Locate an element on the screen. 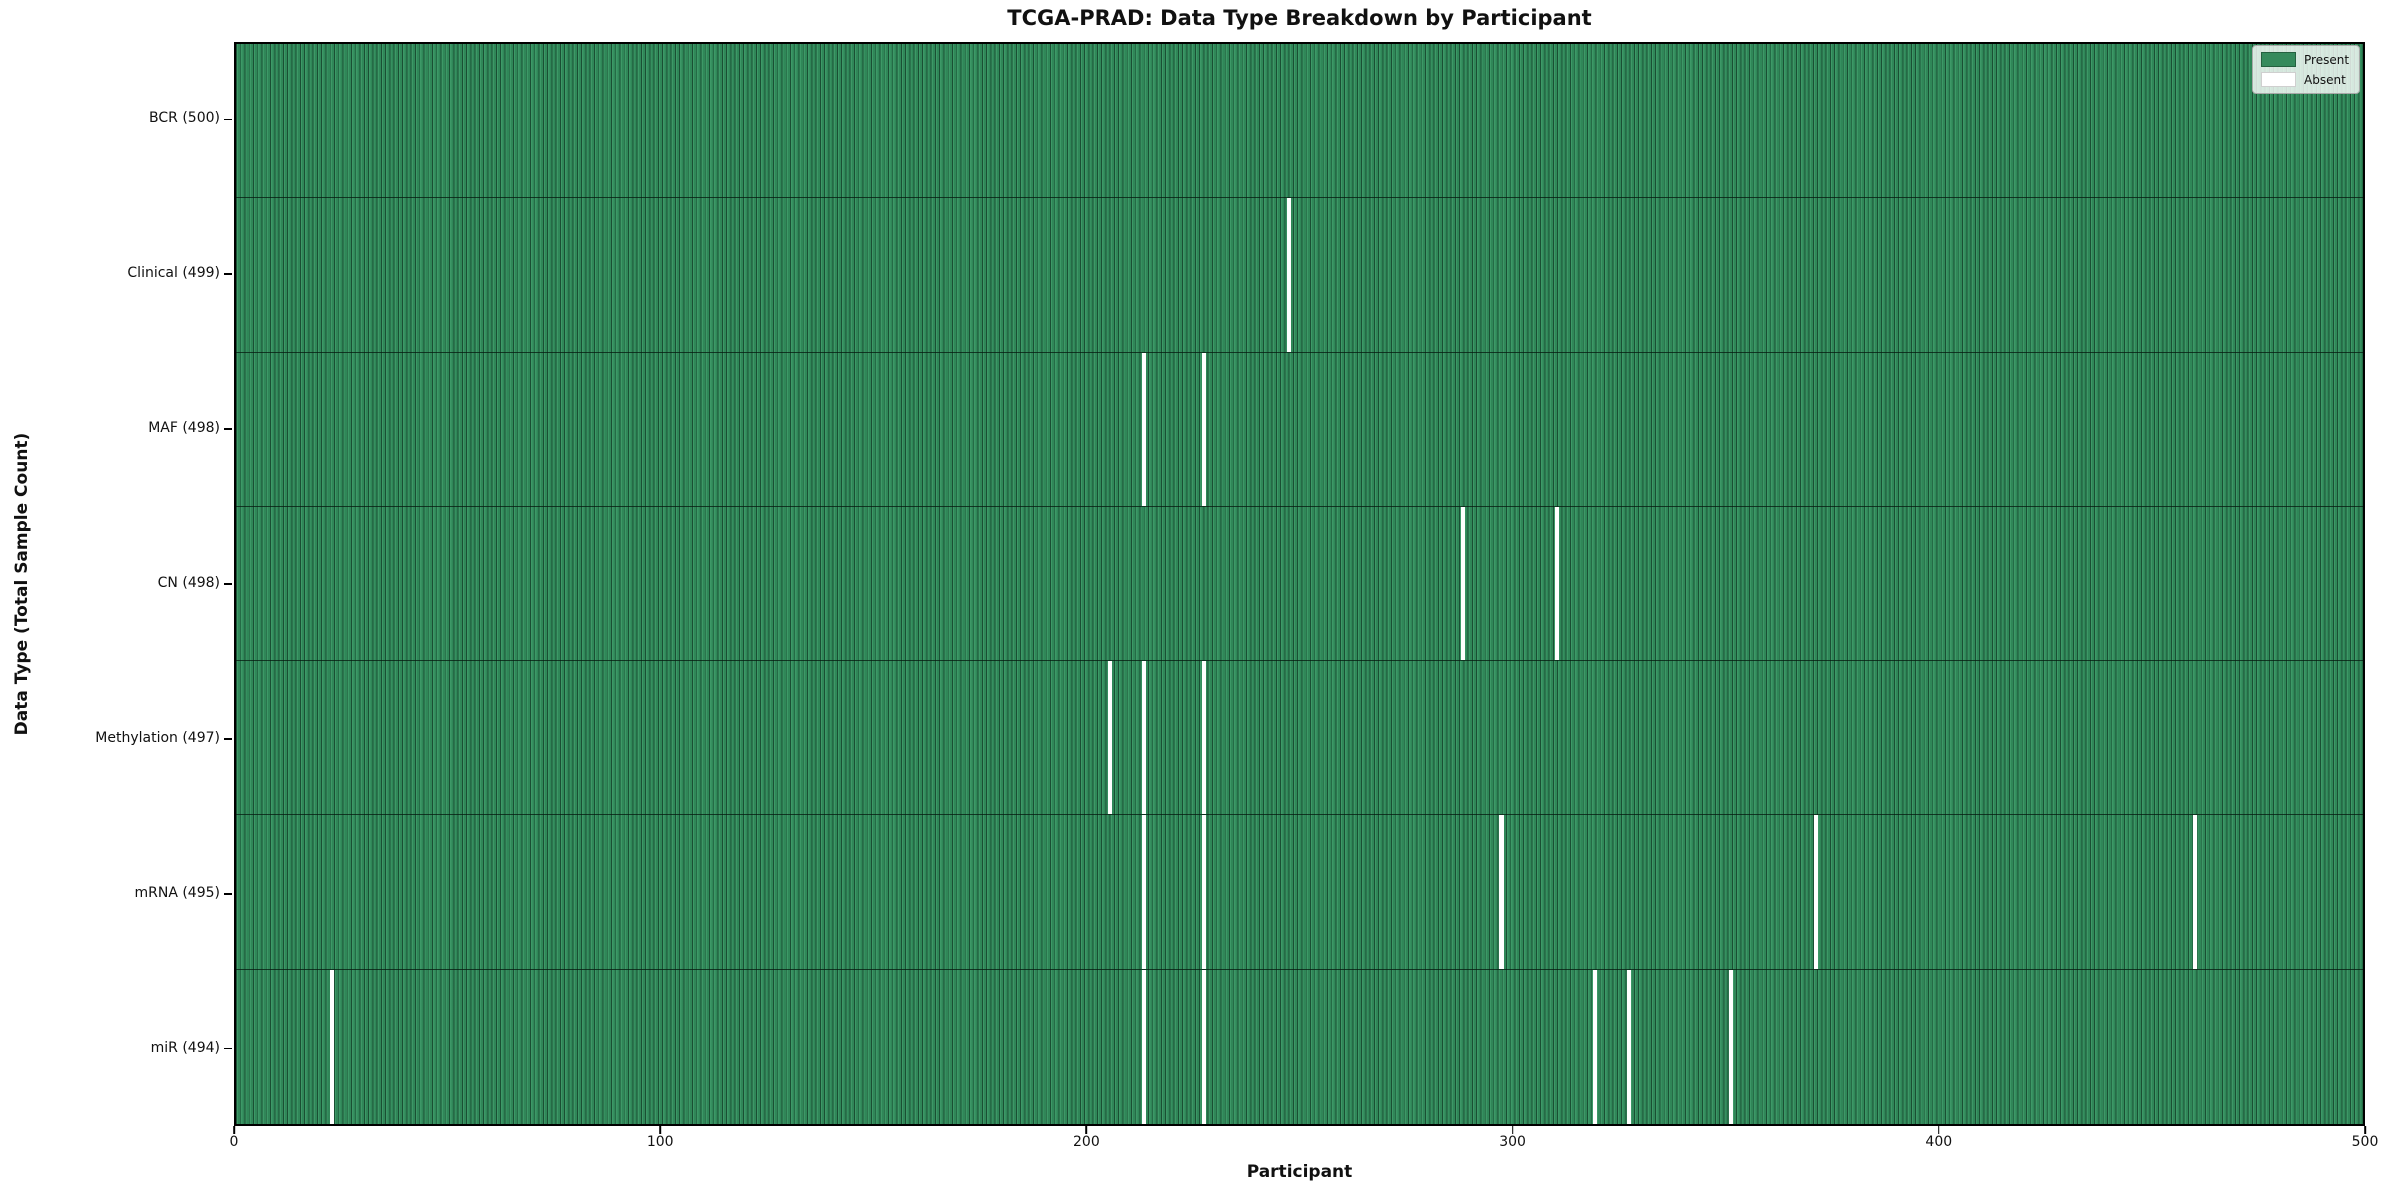  x-axis-title: Participant is located at coordinates (1299, 1172).